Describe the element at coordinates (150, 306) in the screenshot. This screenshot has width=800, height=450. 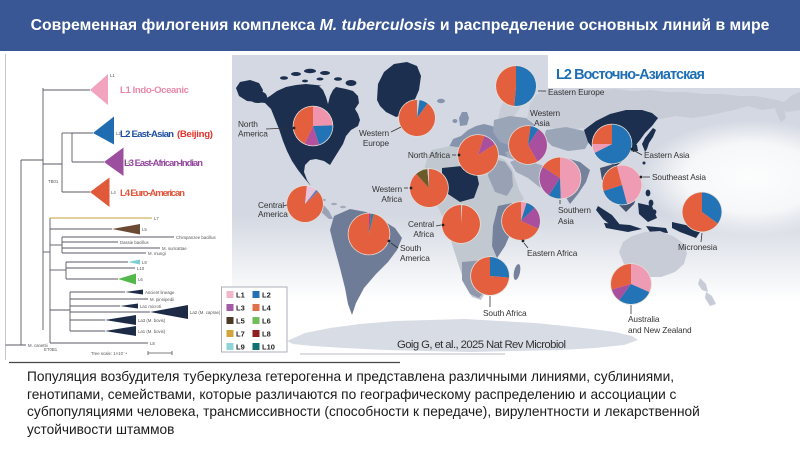
I see `svg-text: La1 microti` at that location.